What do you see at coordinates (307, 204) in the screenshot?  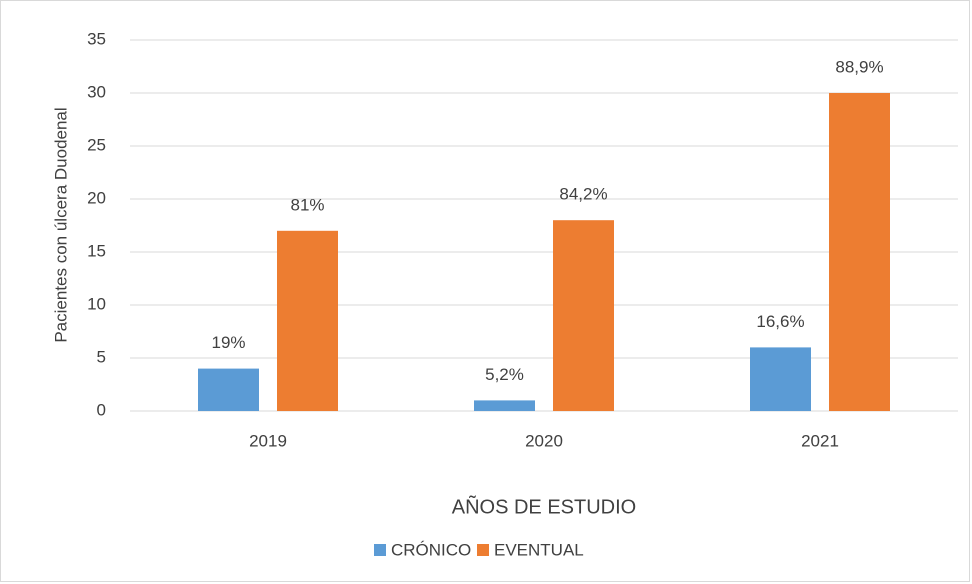 I see `data-label: 81%` at bounding box center [307, 204].